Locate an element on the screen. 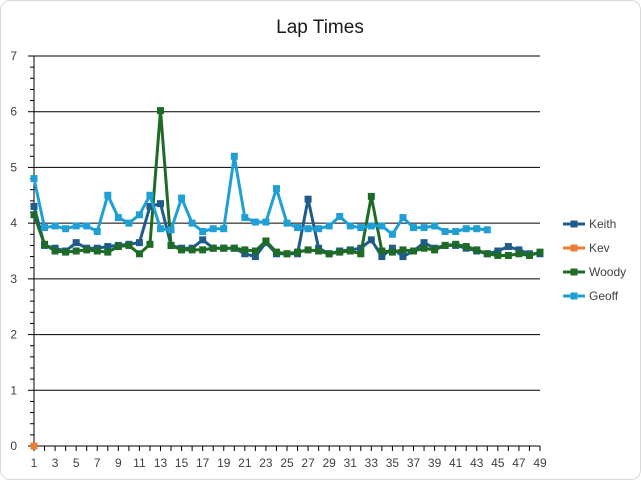 The width and height of the screenshot is (641, 480). x-tick-label: 25 is located at coordinates (287, 463).